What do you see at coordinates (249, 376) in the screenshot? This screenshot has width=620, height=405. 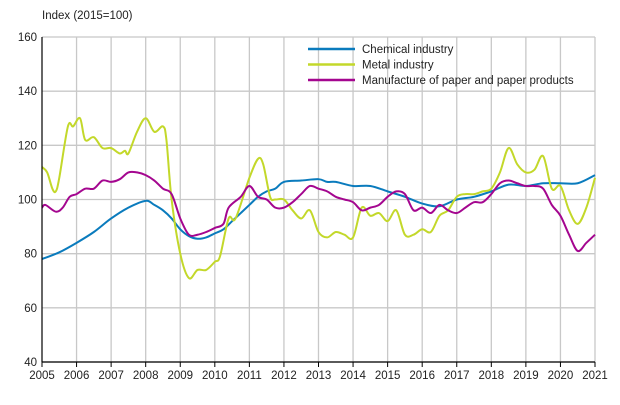 I see `x-tick-label: 2011` at bounding box center [249, 376].